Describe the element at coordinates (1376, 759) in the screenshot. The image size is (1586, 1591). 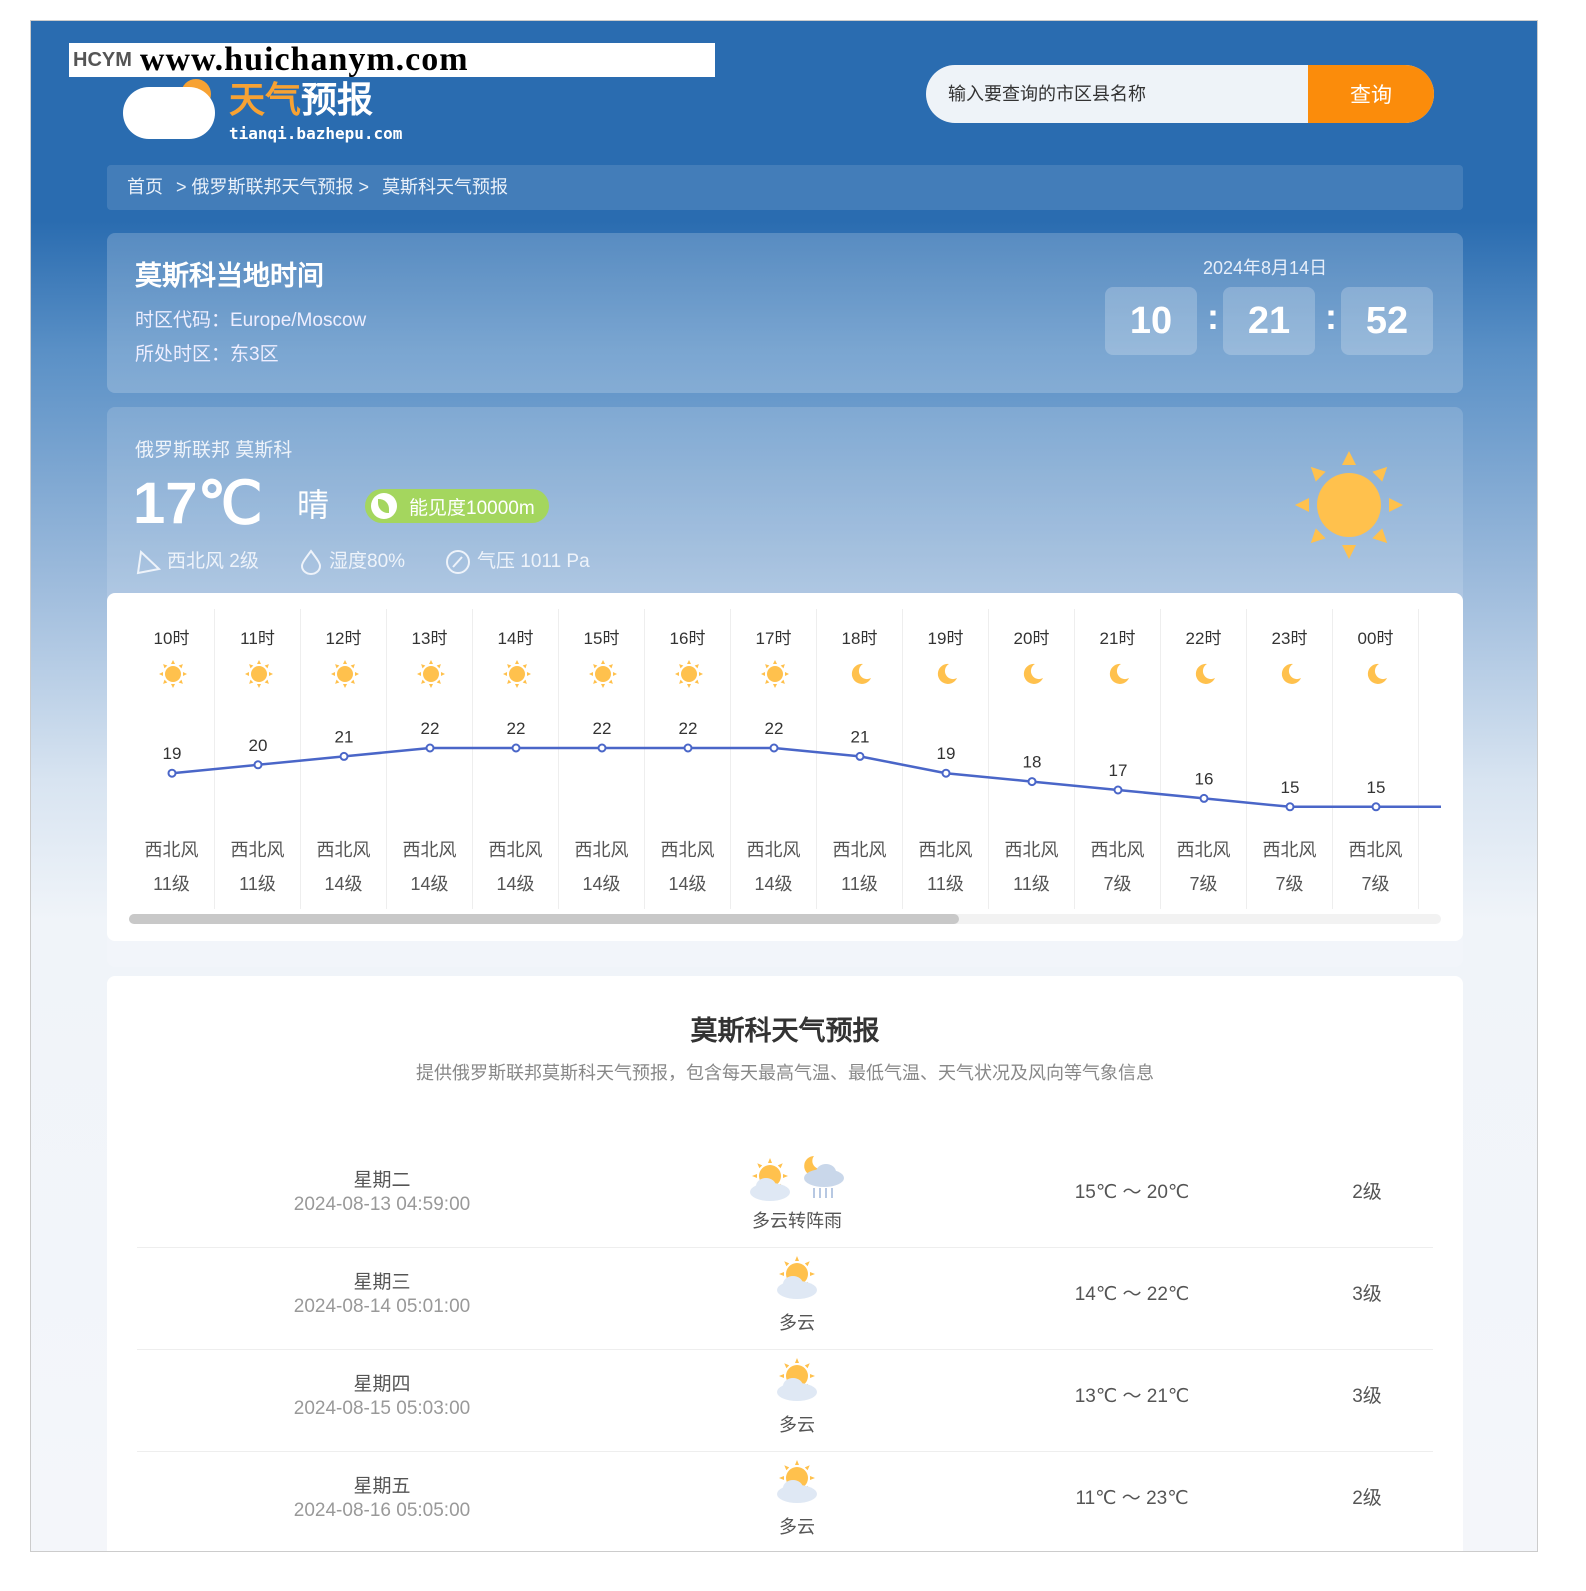
I see `hourly-column: 00时 西北风 7级` at that location.